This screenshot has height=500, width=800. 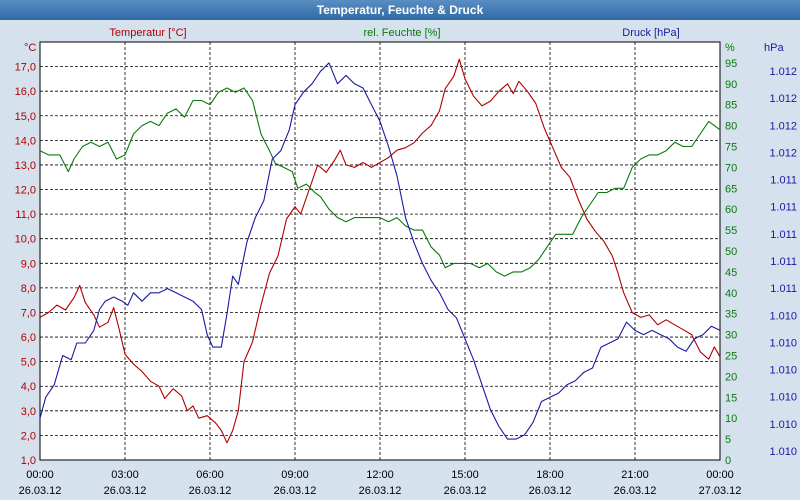 I want to click on x-tick-time: 12:00, so click(x=380, y=475).